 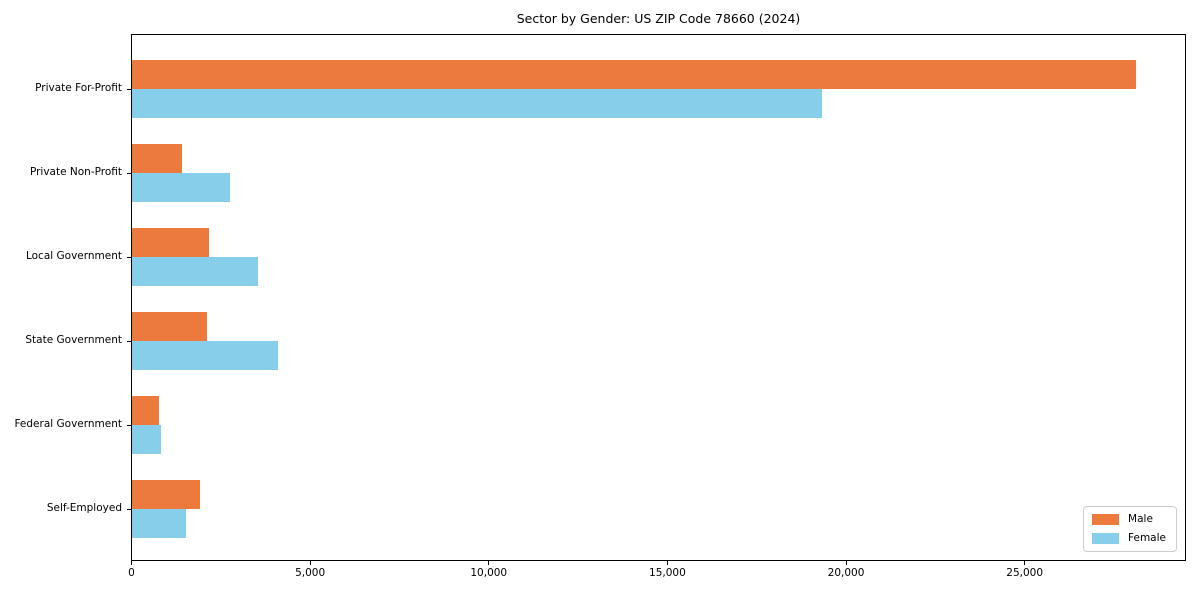 I want to click on x-axis-tick-label: 15,000, so click(x=667, y=573).